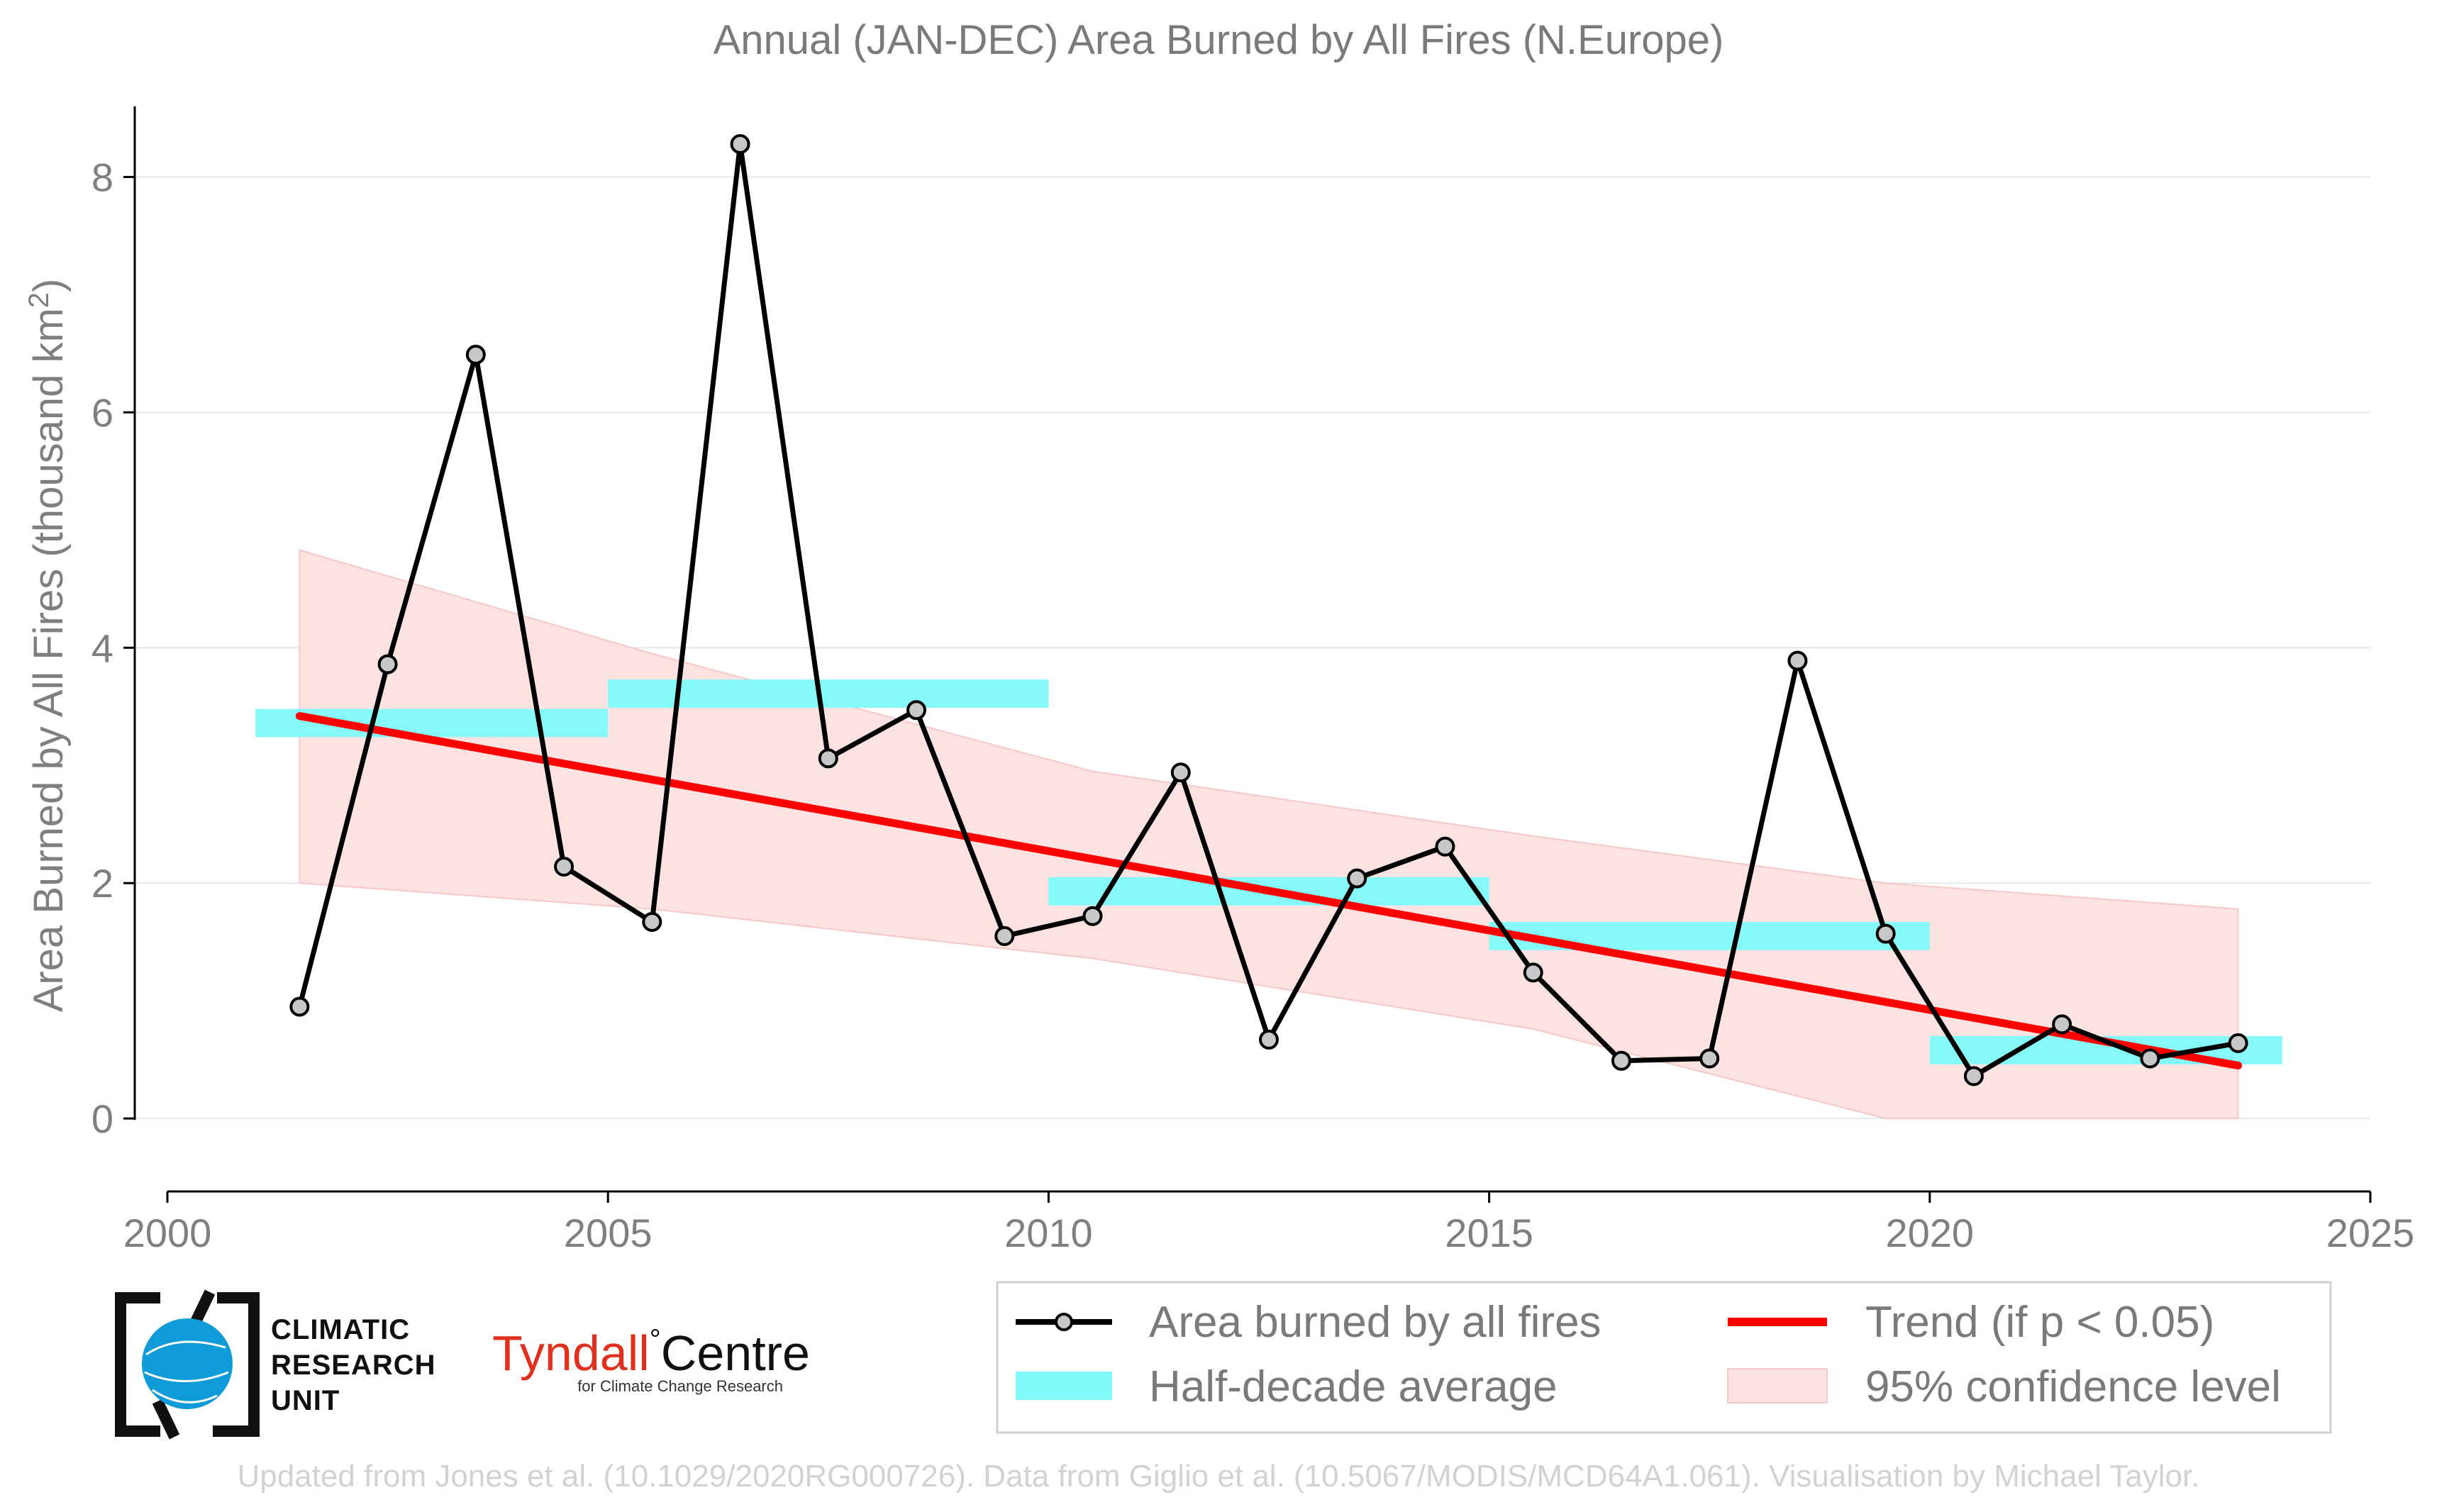 Image resolution: width=2437 pixels, height=1512 pixels. I want to click on tyndall-subtitle: for Climate Change Research, so click(680, 1386).